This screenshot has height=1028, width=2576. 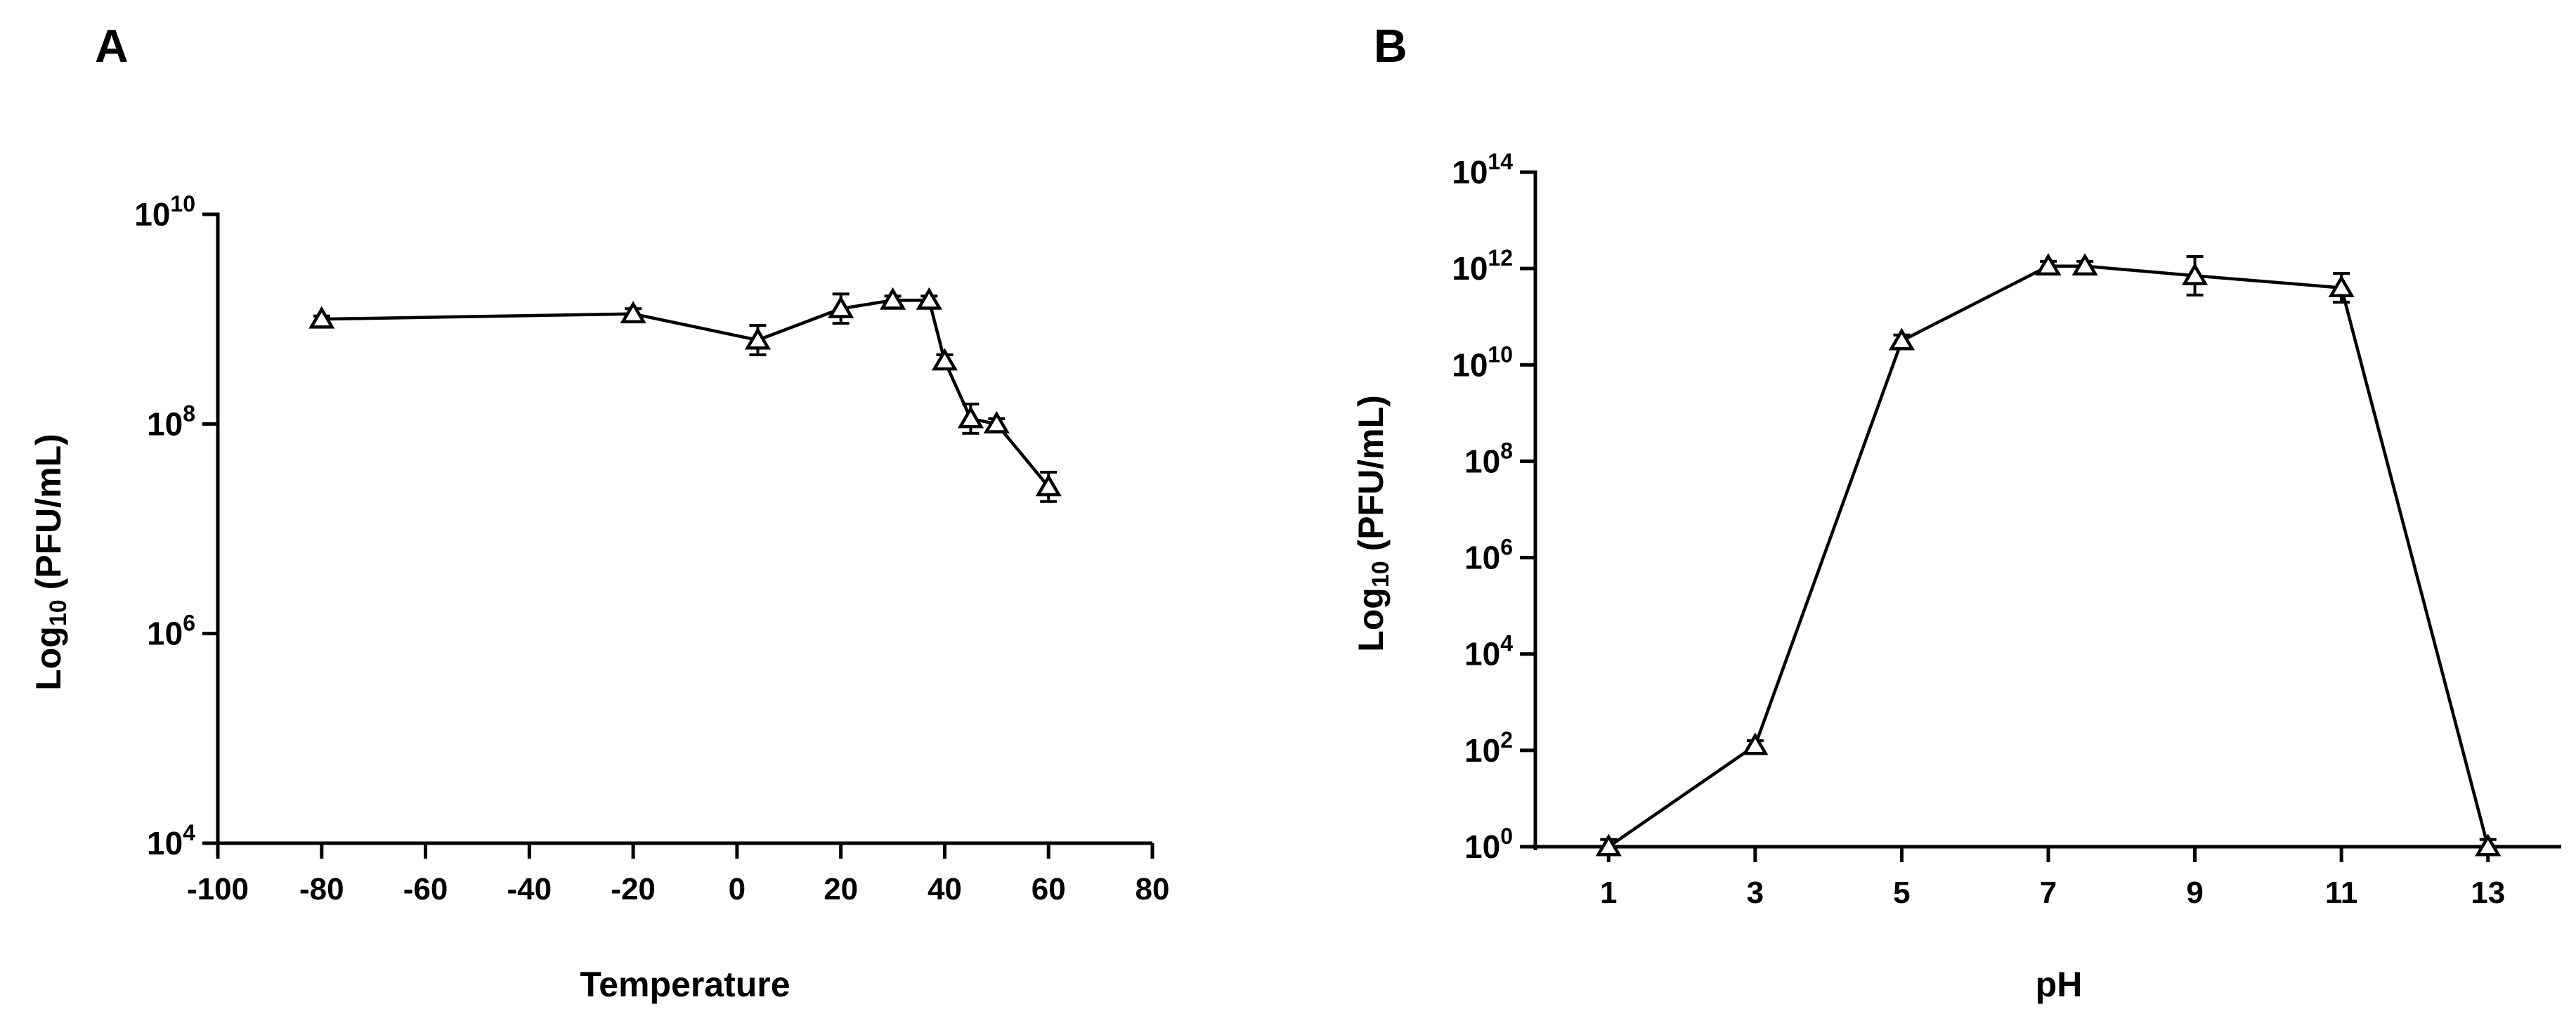 What do you see at coordinates (1390, 46) in the screenshot?
I see `panel-label-b: B` at bounding box center [1390, 46].